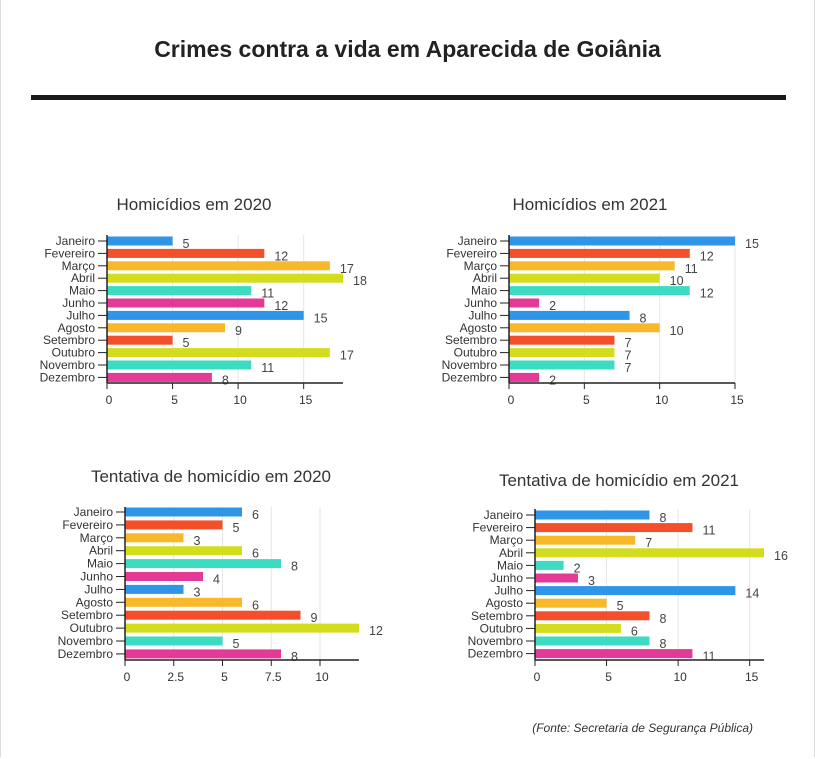 This screenshot has height=759, width=815. What do you see at coordinates (211, 476) in the screenshot?
I see `chart-title: Tentativa de homicídio em 2020` at bounding box center [211, 476].